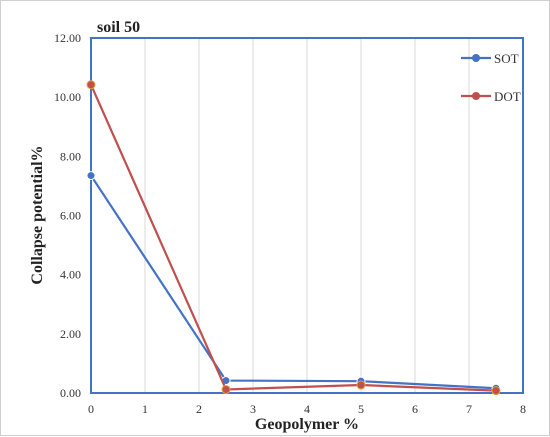 This screenshot has width=550, height=437. I want to click on y-tick-label-4: 8.00, so click(70, 156).